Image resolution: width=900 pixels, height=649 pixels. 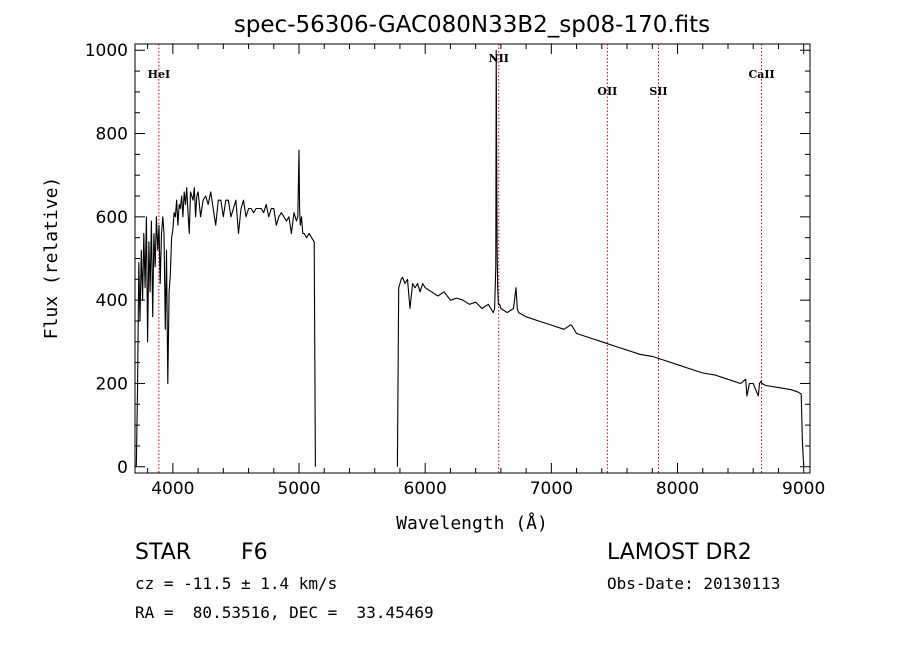 What do you see at coordinates (472, 25) in the screenshot?
I see `chart-title: spec-56306-GAC080N33B2_sp08-170.fits` at bounding box center [472, 25].